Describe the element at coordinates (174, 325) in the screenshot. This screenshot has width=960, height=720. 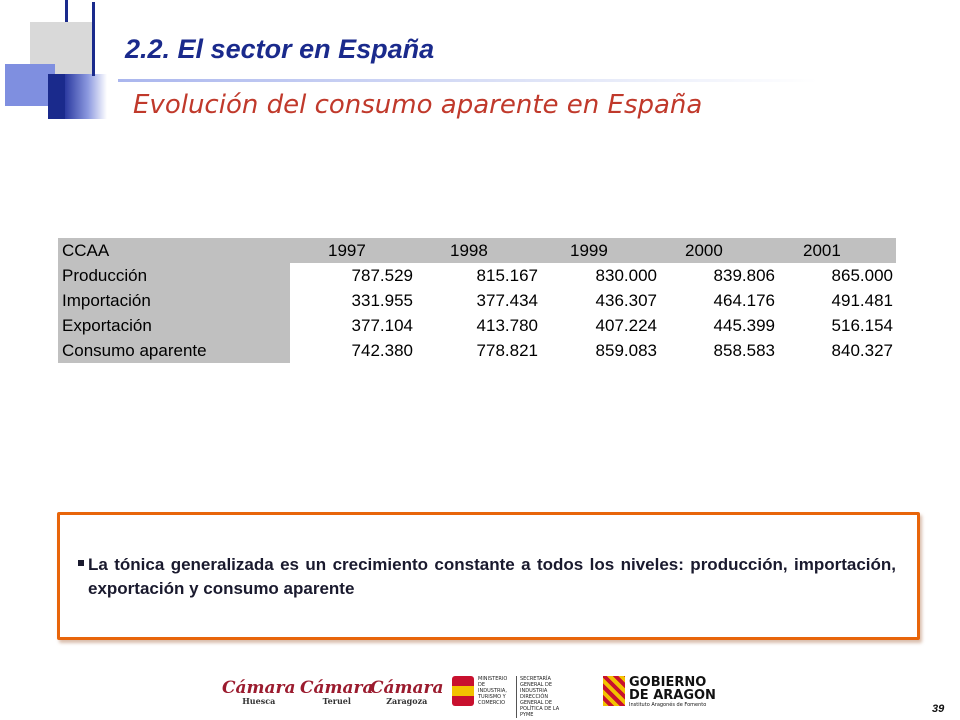
I see `table-row-label: Exportación` at that location.